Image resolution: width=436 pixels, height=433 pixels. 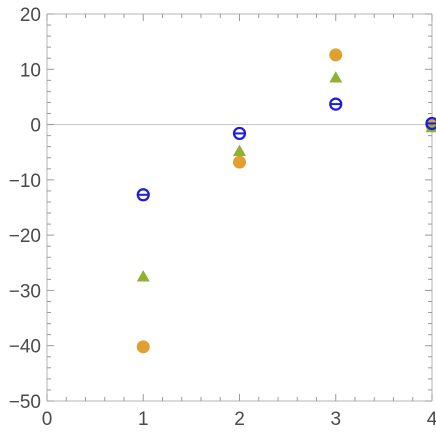 I want to click on y-tick-label: −40, so click(x=25, y=347).